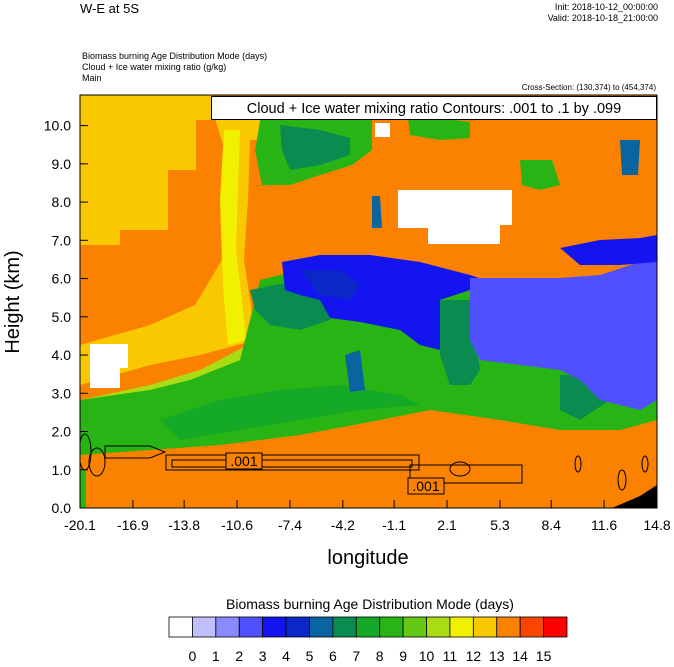 This screenshot has height=667, width=674. Describe the element at coordinates (62, 202) in the screenshot. I see `y-tick-label: 8.0` at that location.